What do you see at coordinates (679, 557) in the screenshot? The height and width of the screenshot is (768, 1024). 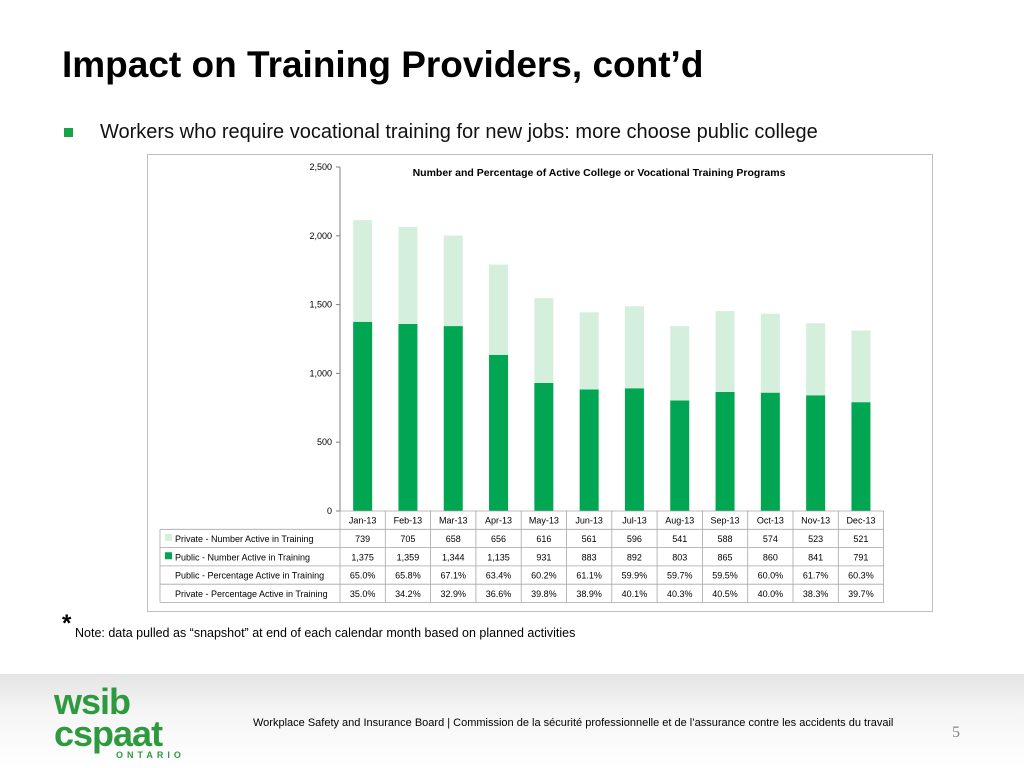 I see `table-cell: 803` at bounding box center [679, 557].